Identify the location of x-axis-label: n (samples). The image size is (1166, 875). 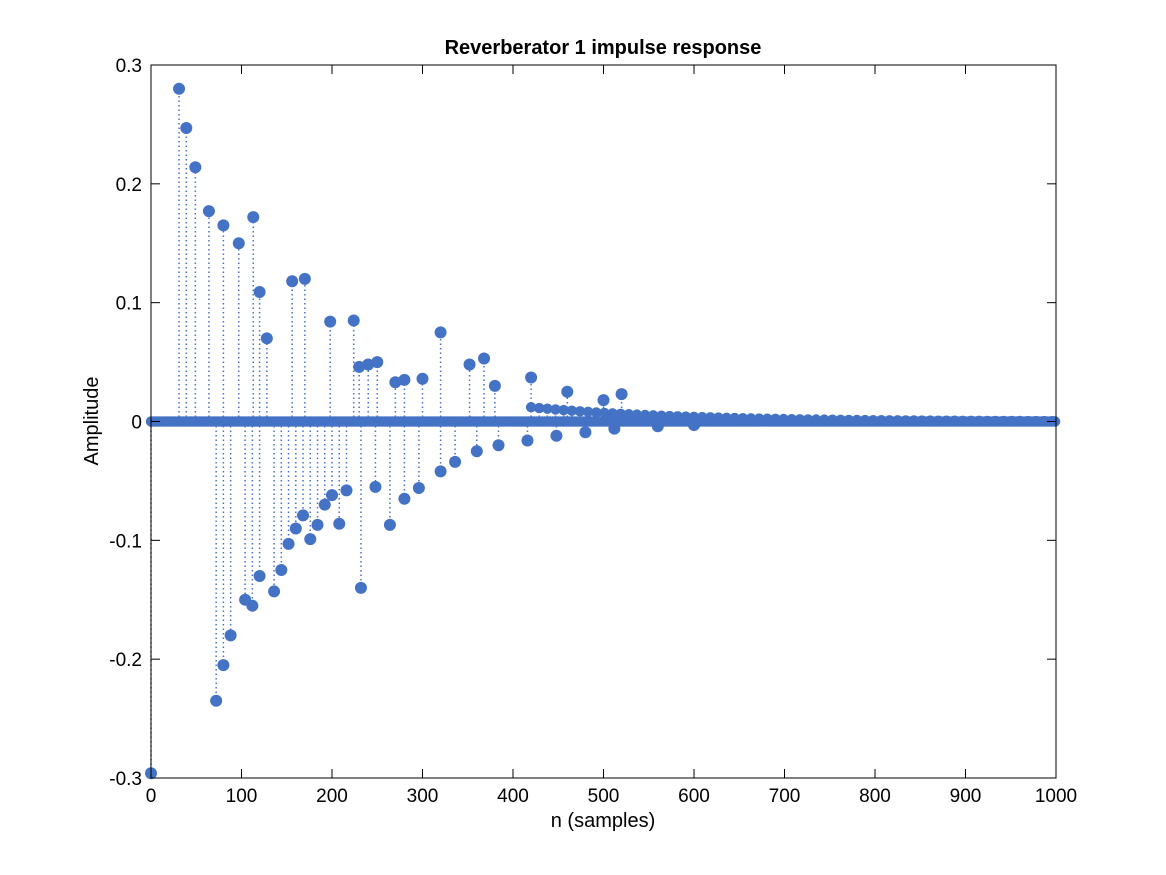
(603, 821).